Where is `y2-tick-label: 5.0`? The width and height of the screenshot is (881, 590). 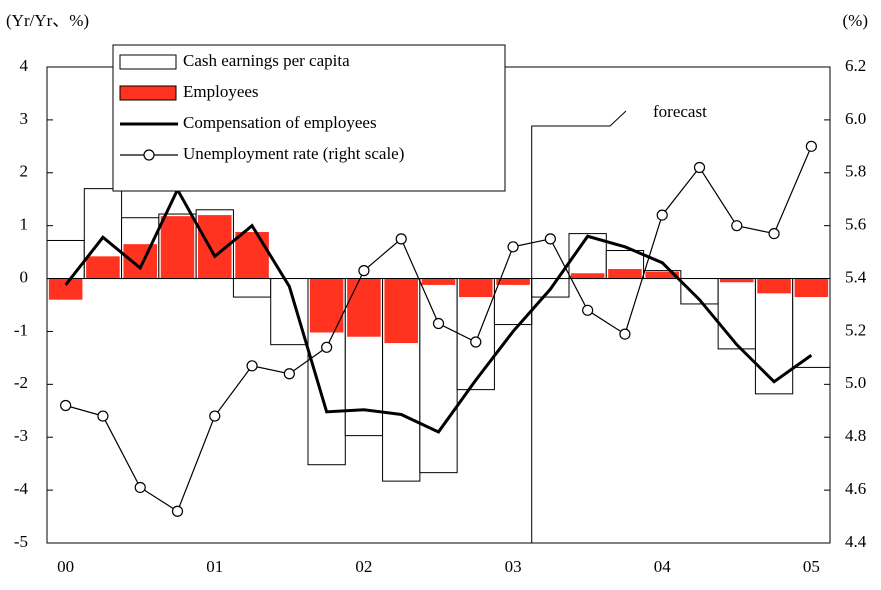
y2-tick-label: 5.0 is located at coordinates (855, 382).